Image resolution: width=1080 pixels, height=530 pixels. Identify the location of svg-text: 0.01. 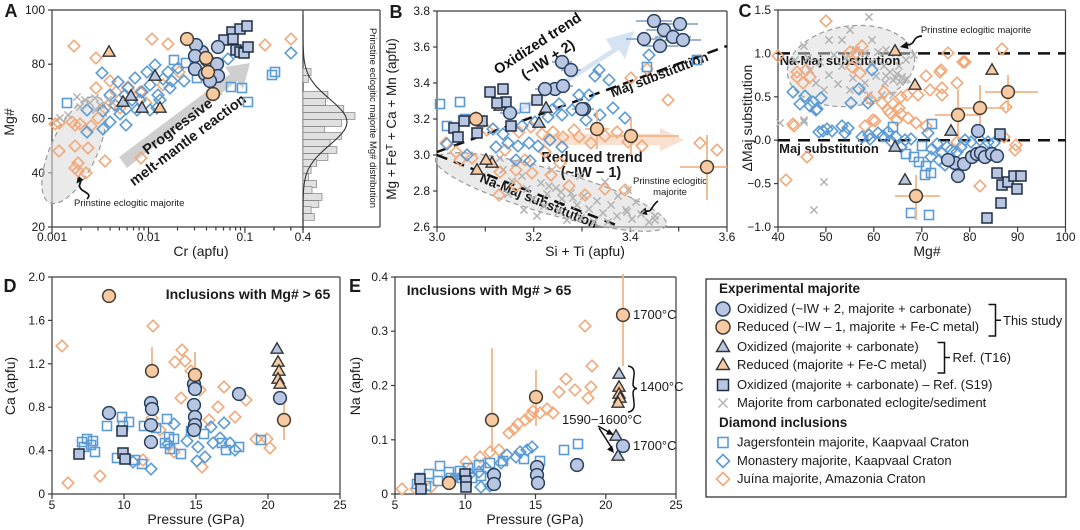
(149, 237).